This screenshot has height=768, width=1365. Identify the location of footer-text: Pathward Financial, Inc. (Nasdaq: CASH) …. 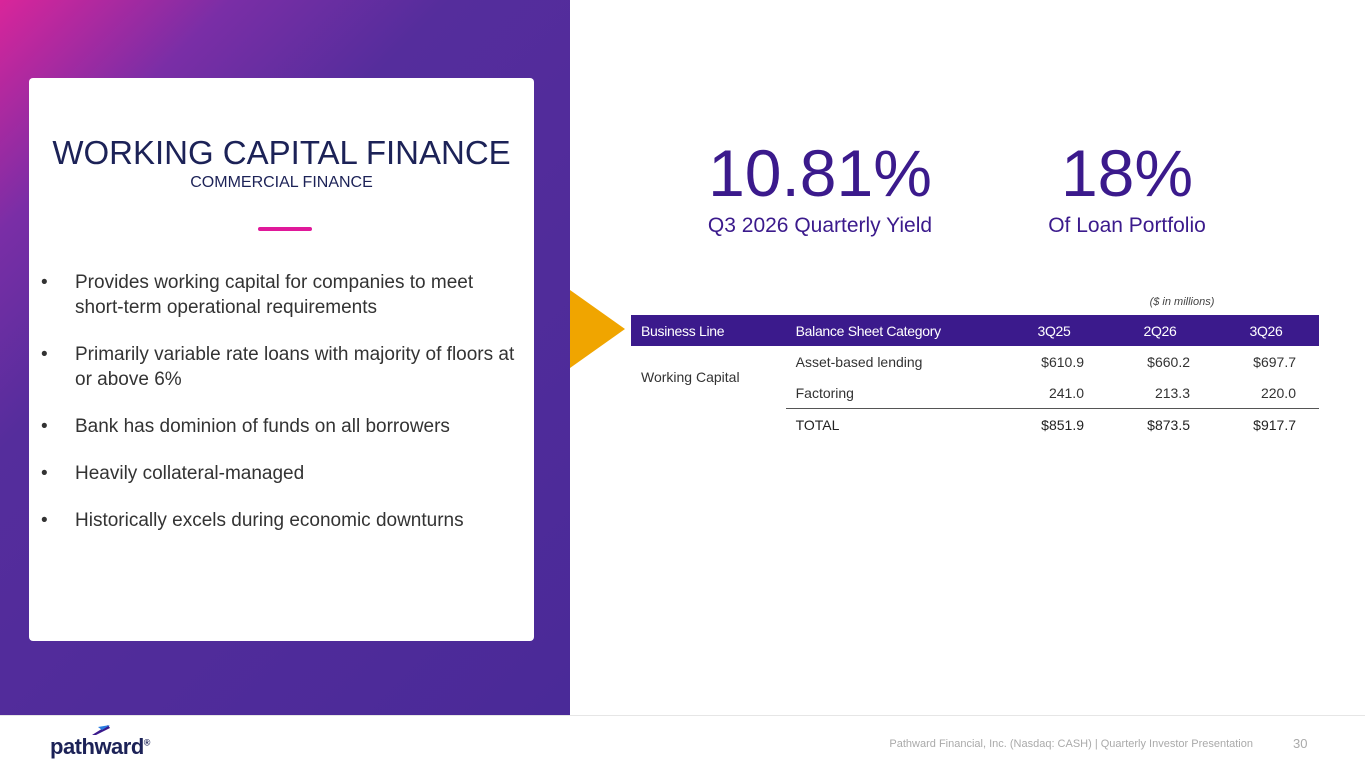
(1071, 744).